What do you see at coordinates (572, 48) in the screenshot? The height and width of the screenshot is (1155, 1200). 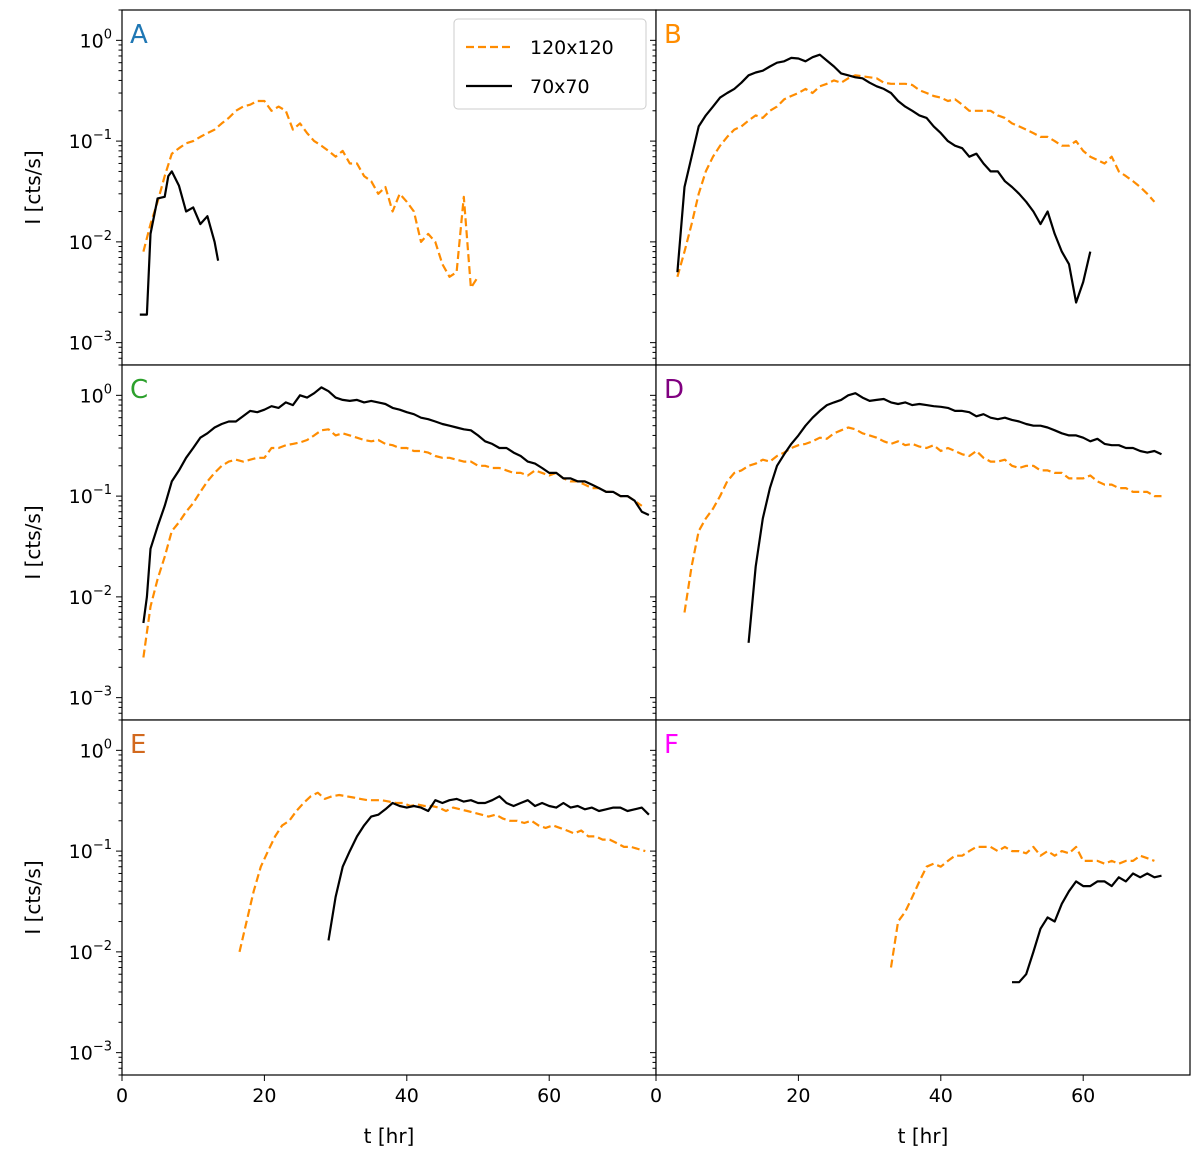 I see `legend-label-120x120: 120x120` at bounding box center [572, 48].